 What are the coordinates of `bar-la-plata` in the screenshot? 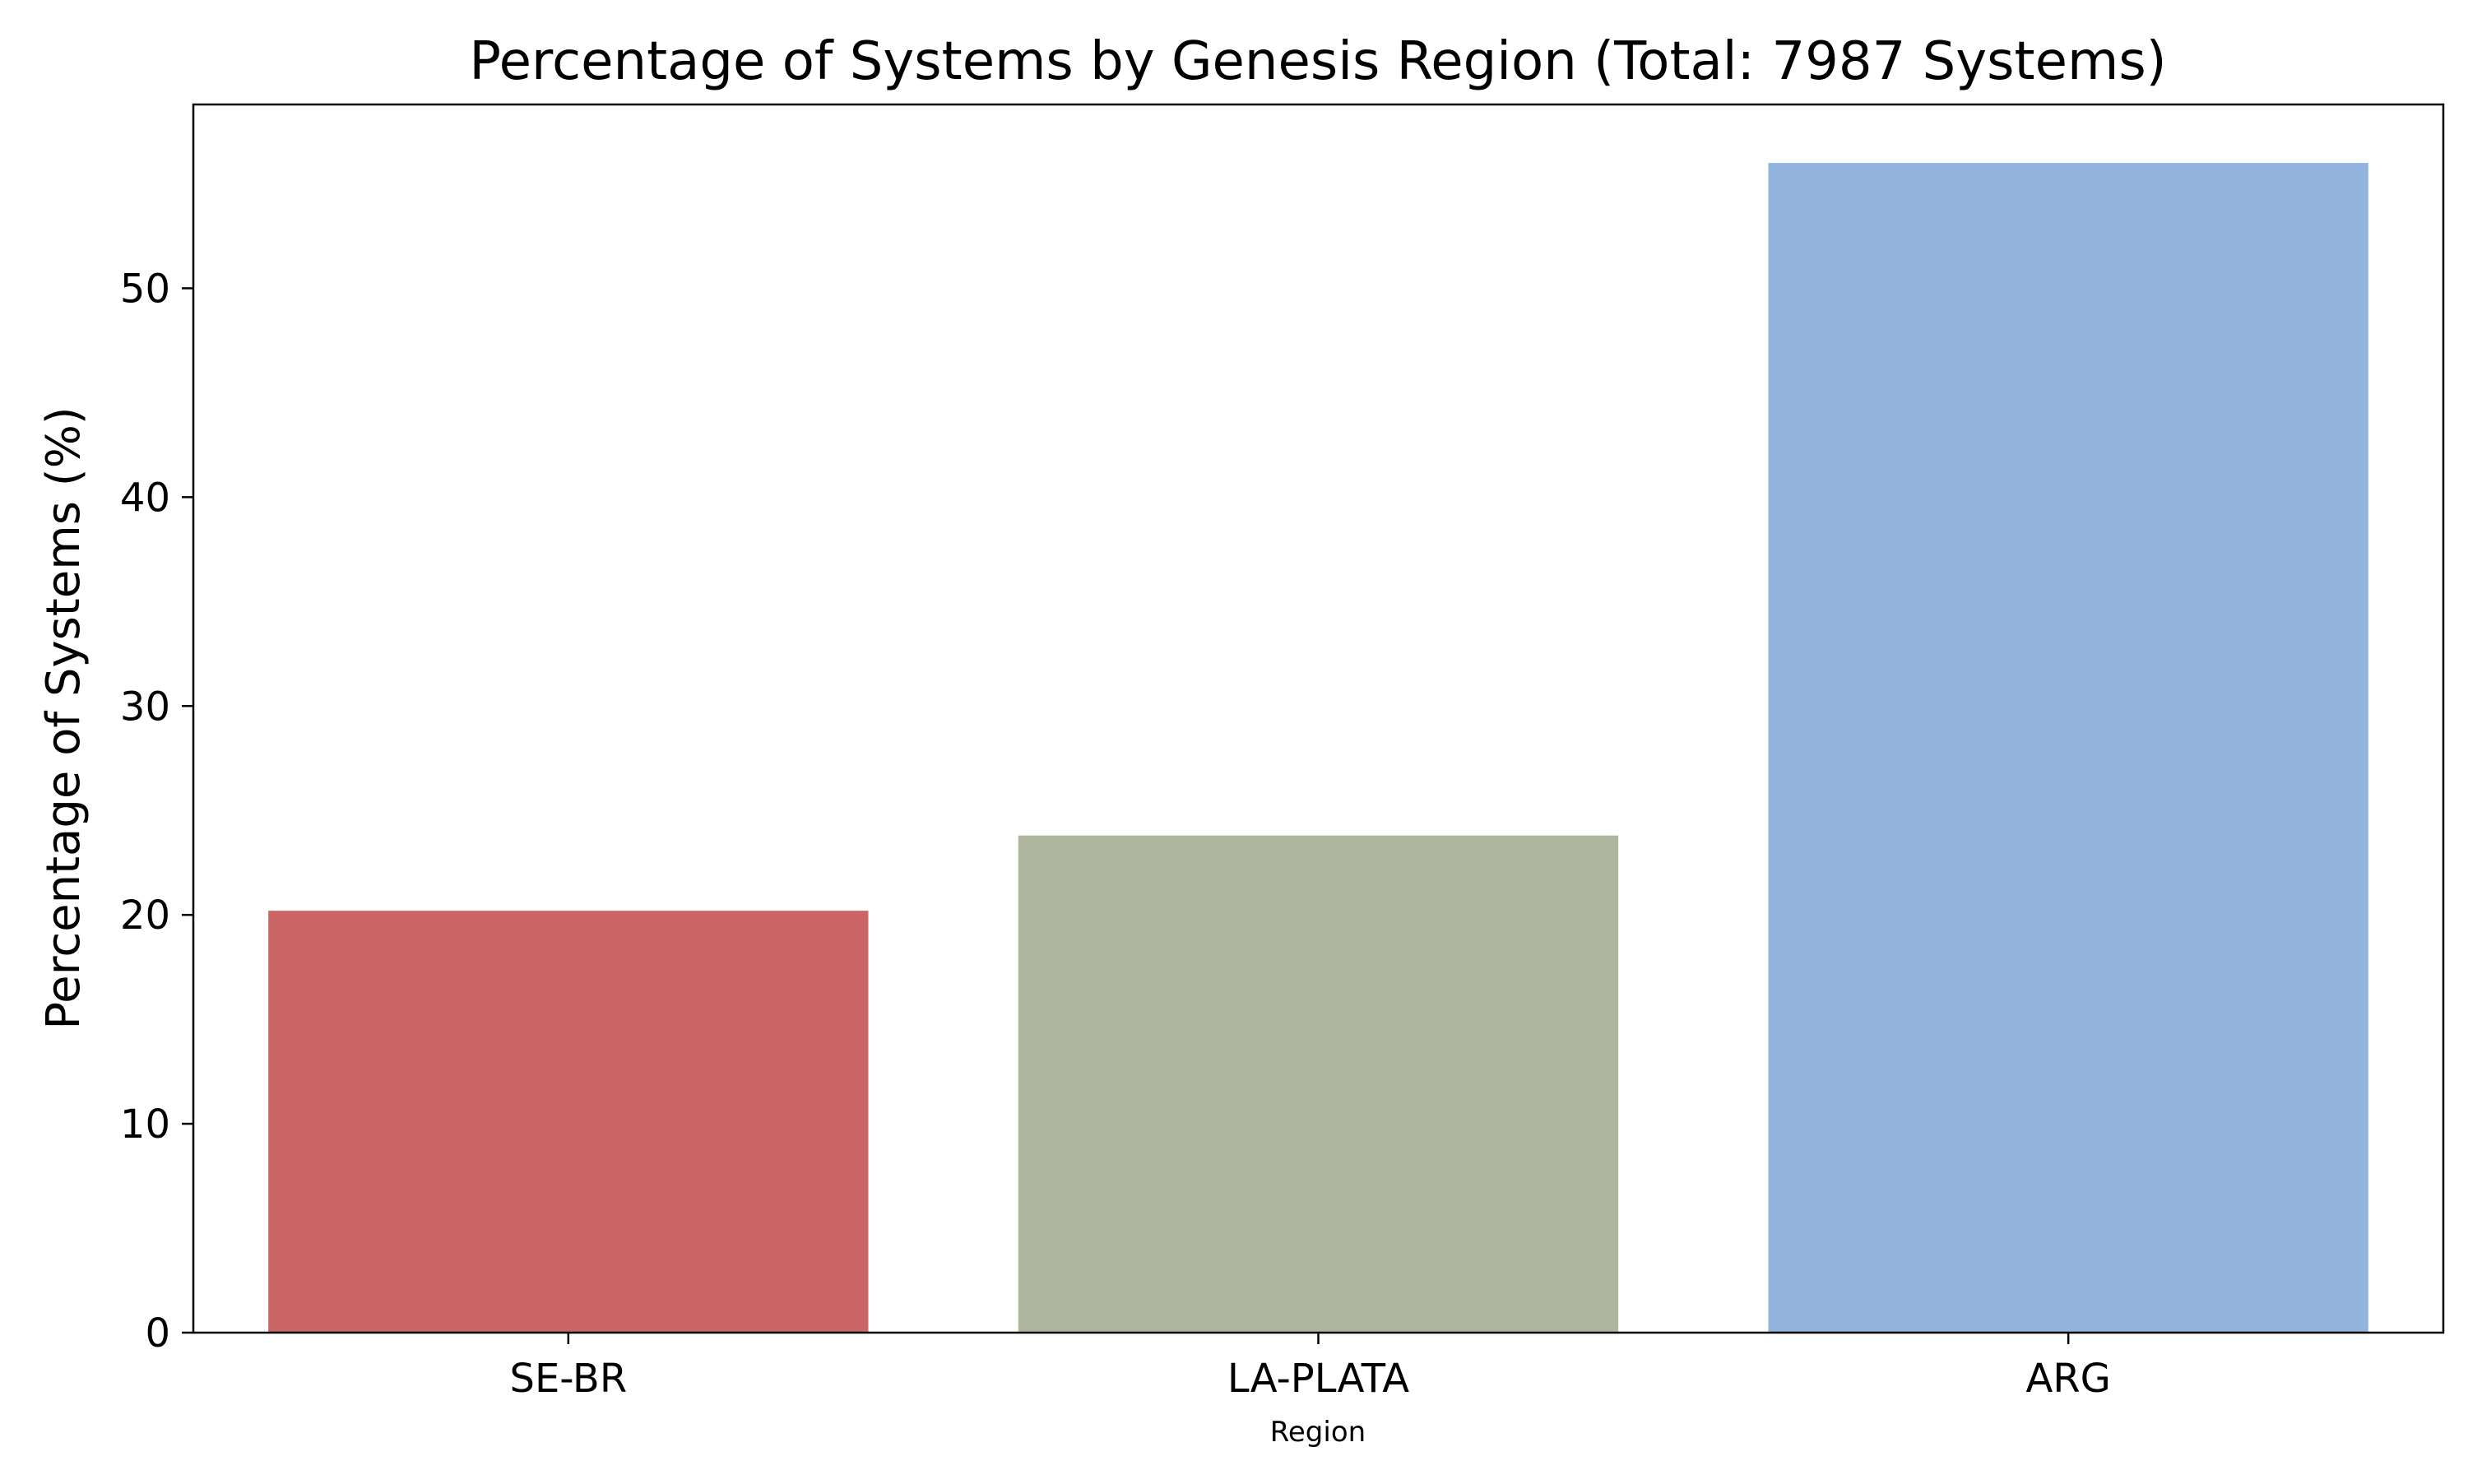 It's located at (1318, 1084).